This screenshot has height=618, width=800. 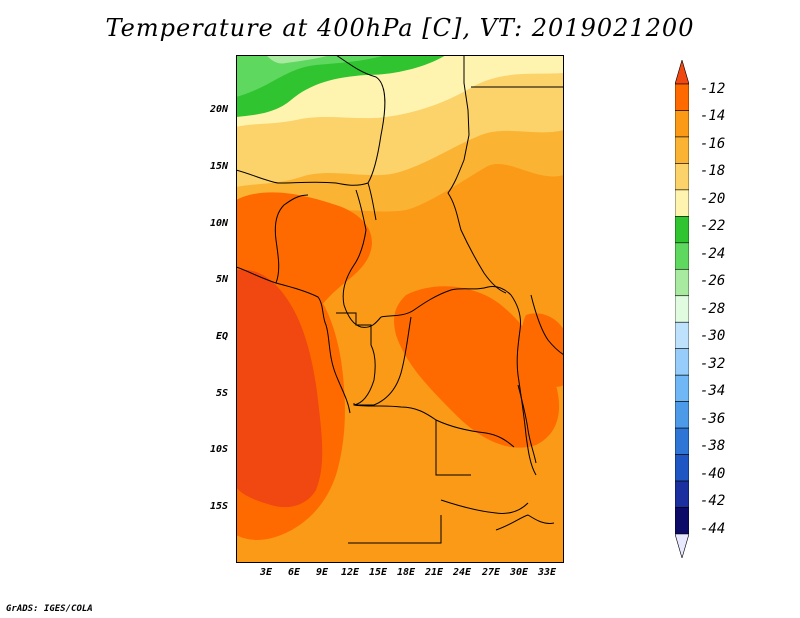 I want to click on colorbar-label-minus16: -16, so click(x=713, y=144).